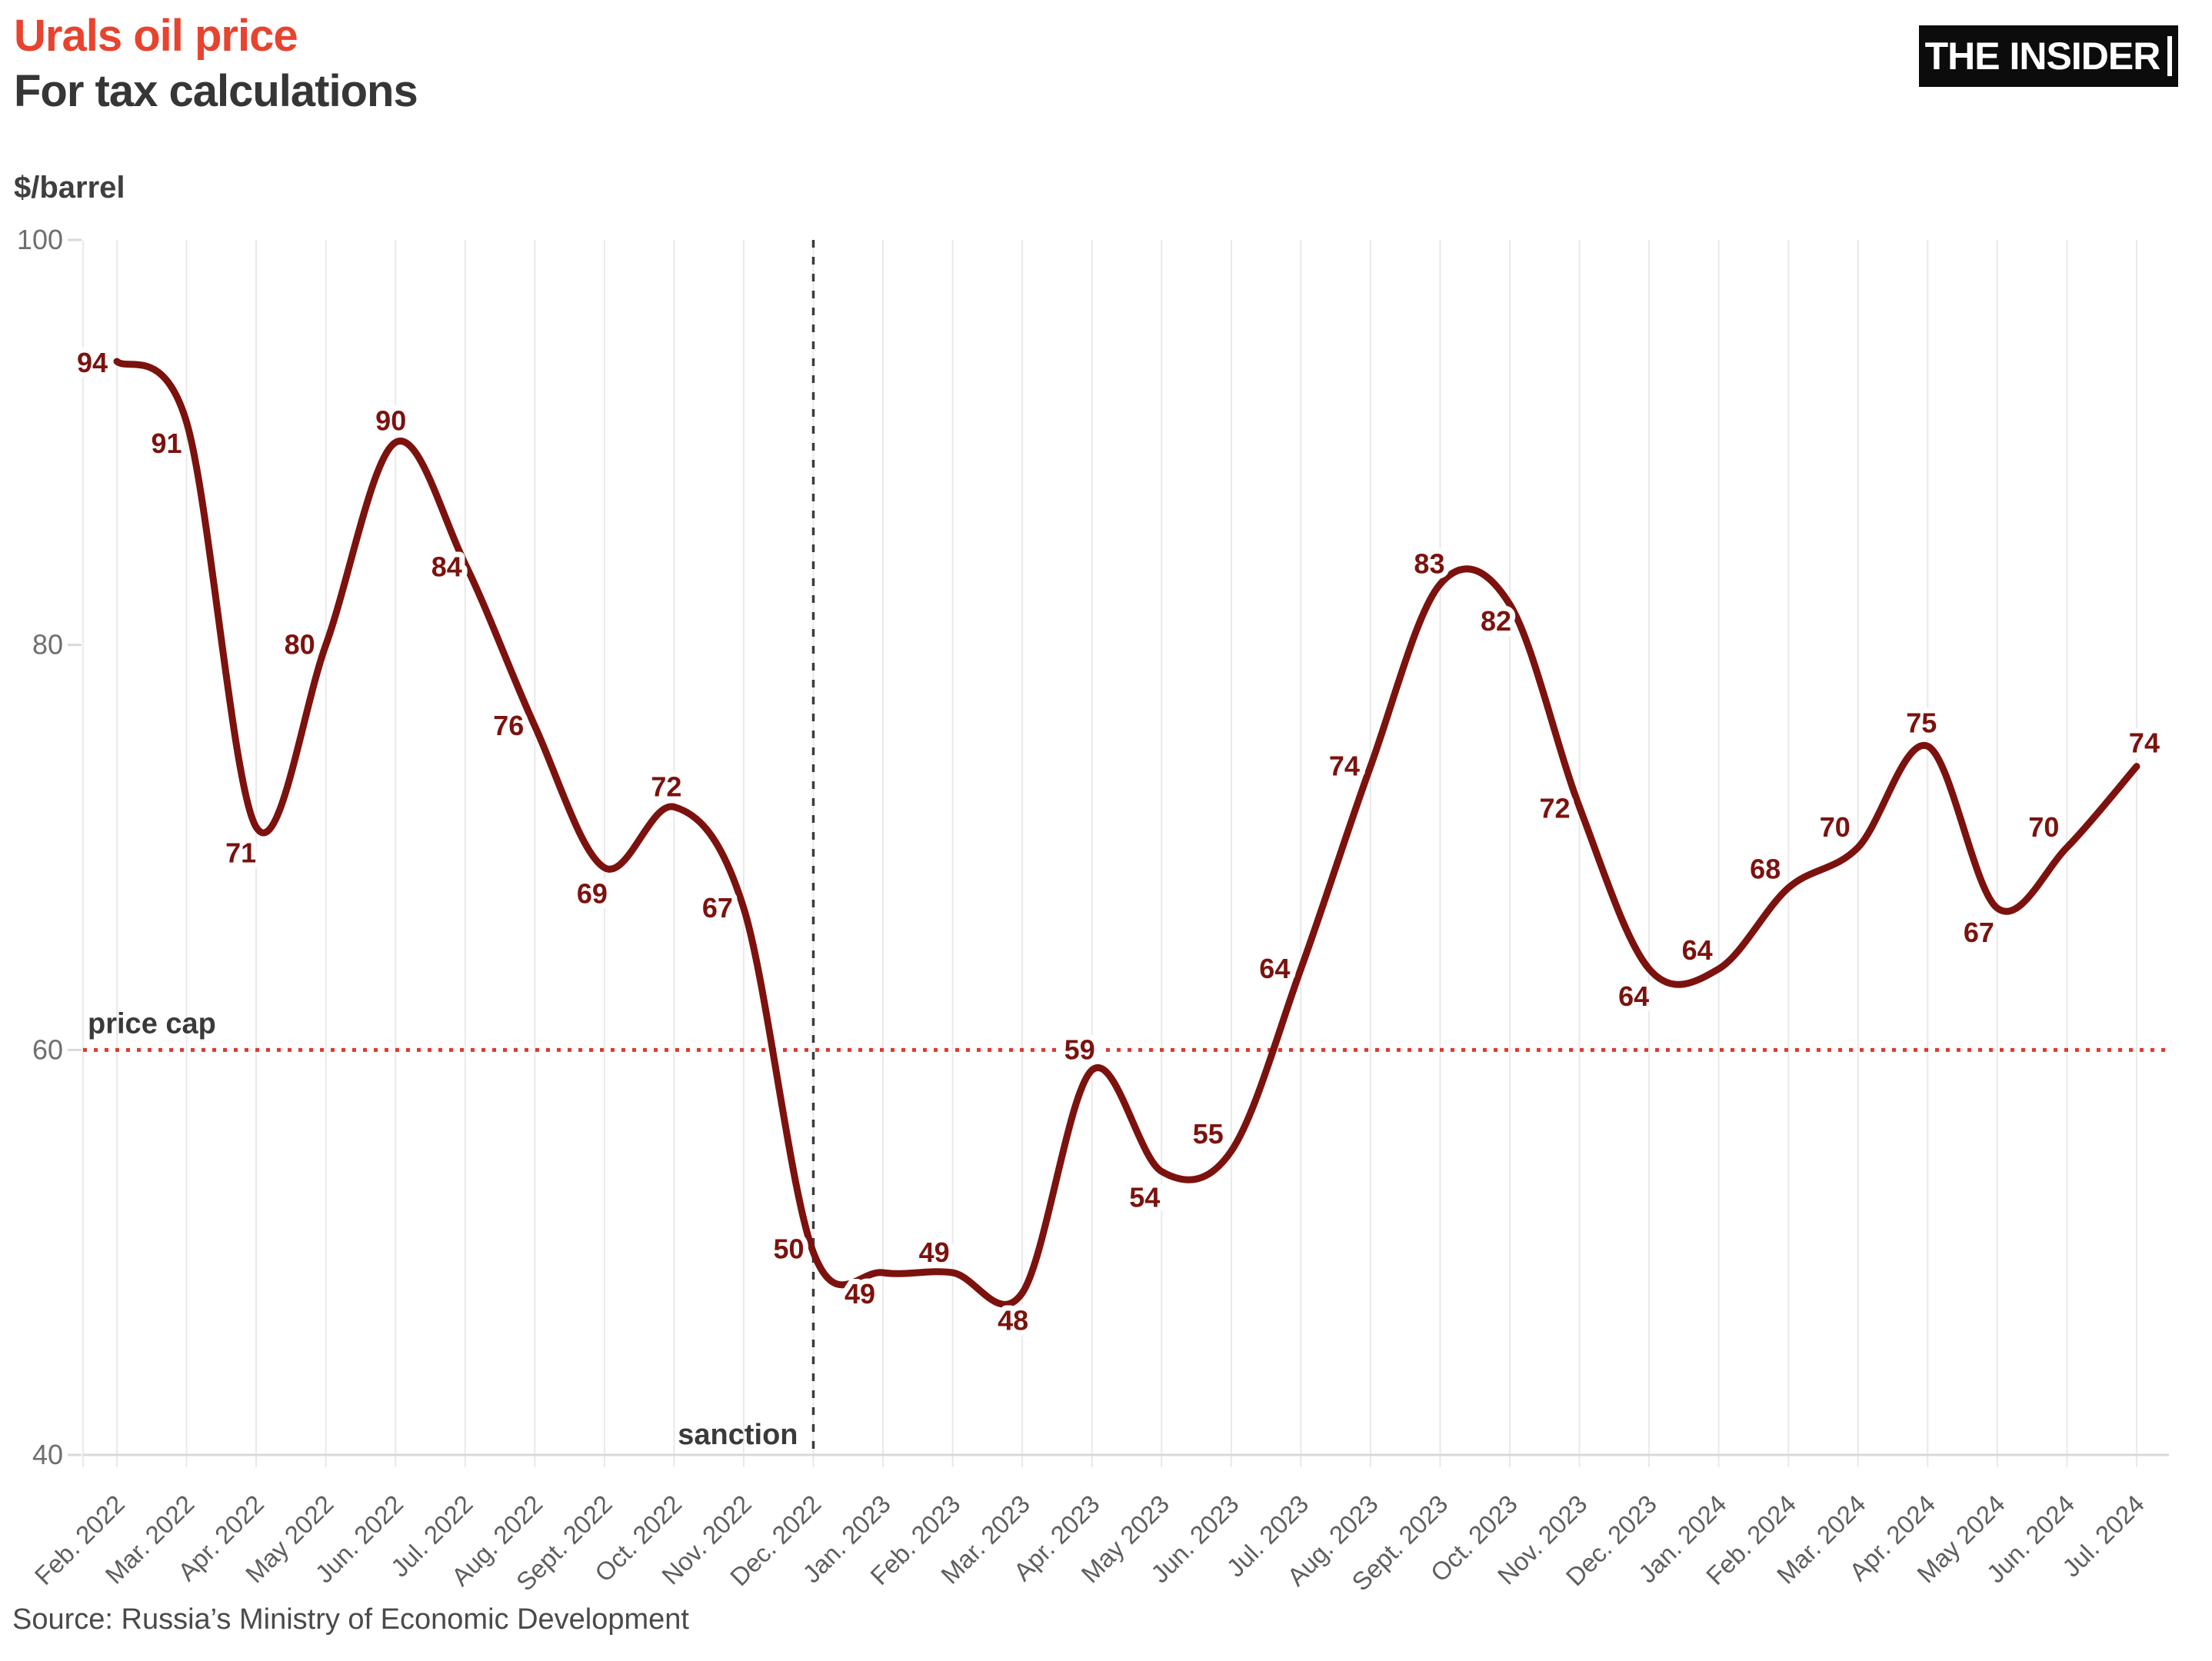 This screenshot has height=1661, width=2212. Describe the element at coordinates (2170, 56) in the screenshot. I see `logo-cursor-bar` at that location.